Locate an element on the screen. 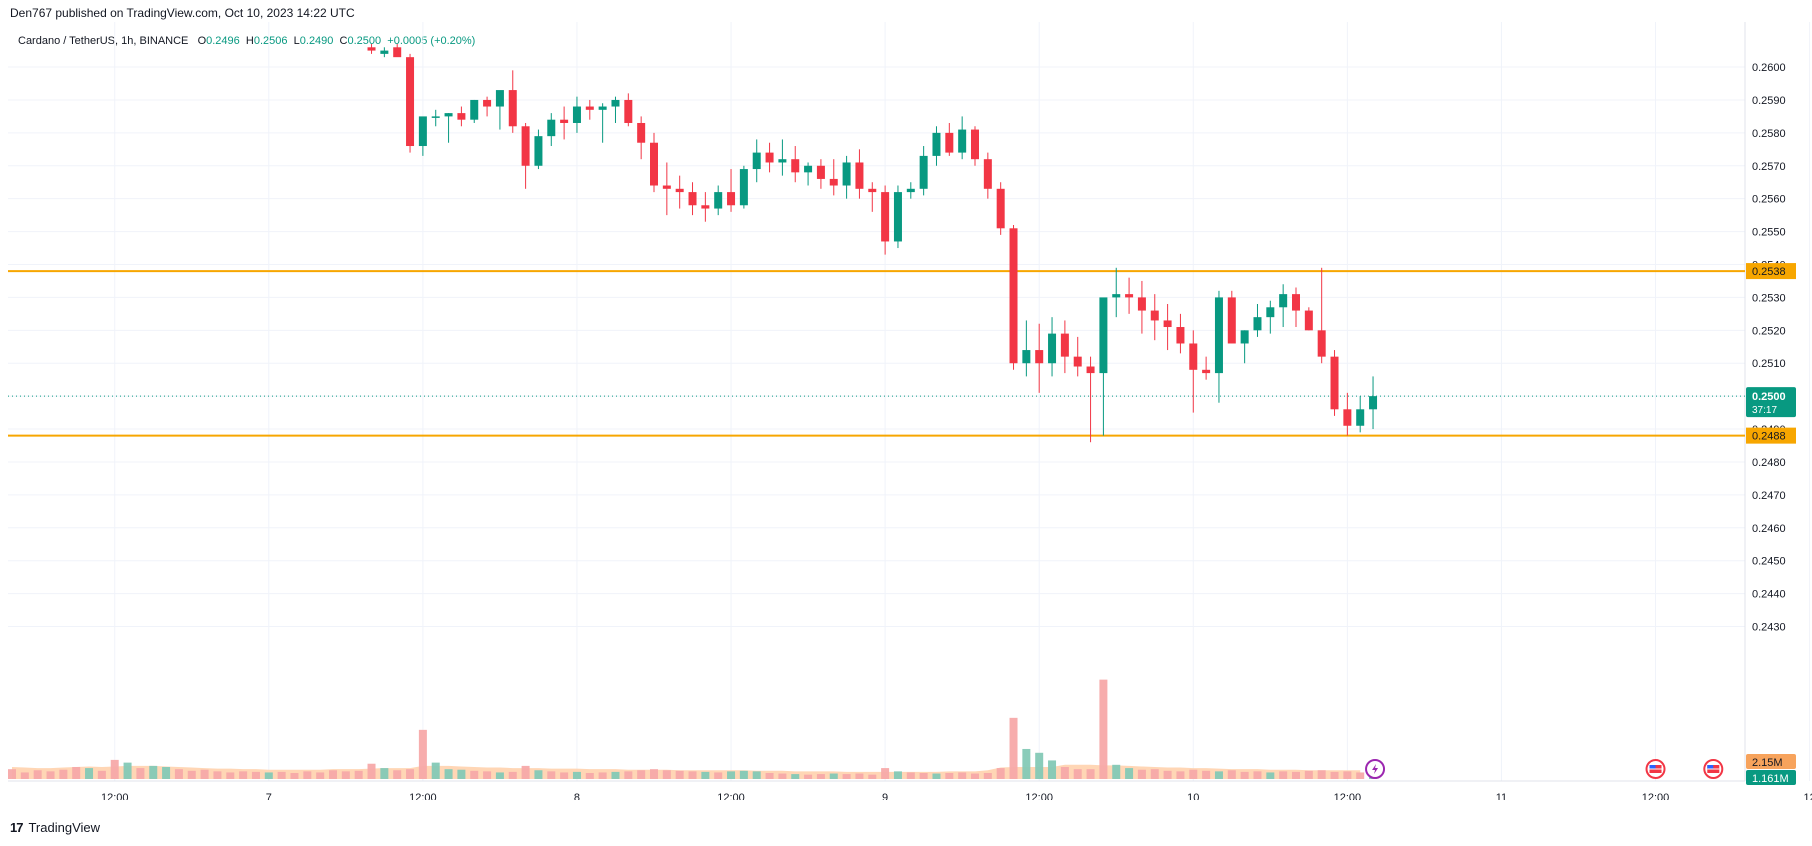  symbol-title: Cardano / TetherUS, 1h, BINANCE is located at coordinates (103, 41).